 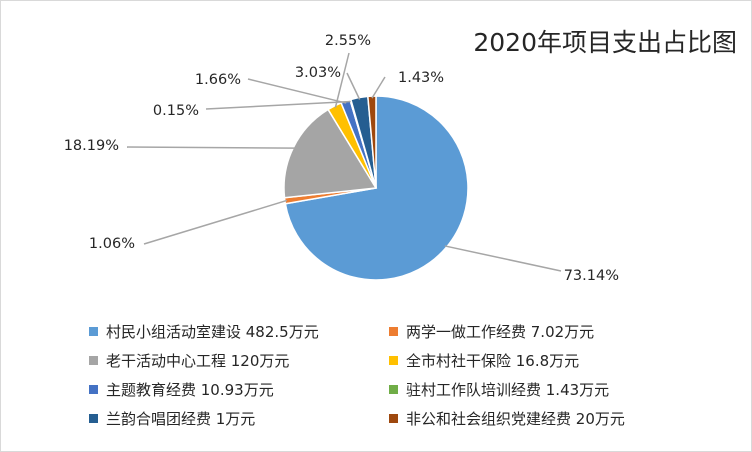 I want to click on data-label: 18.19%, so click(x=91, y=146).